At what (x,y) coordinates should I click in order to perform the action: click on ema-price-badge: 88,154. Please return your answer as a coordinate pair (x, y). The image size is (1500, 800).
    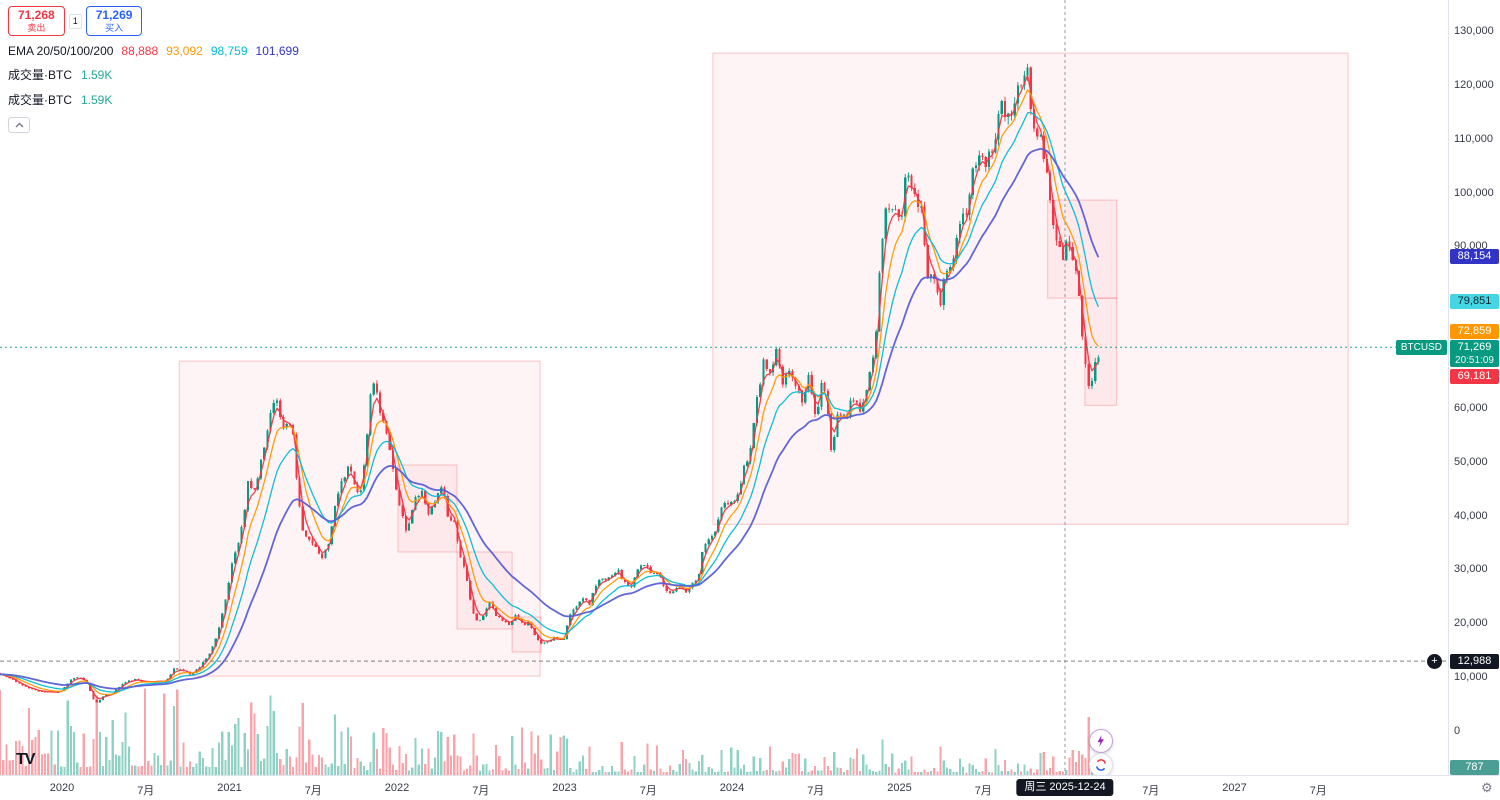
    Looking at the image, I should click on (1474, 256).